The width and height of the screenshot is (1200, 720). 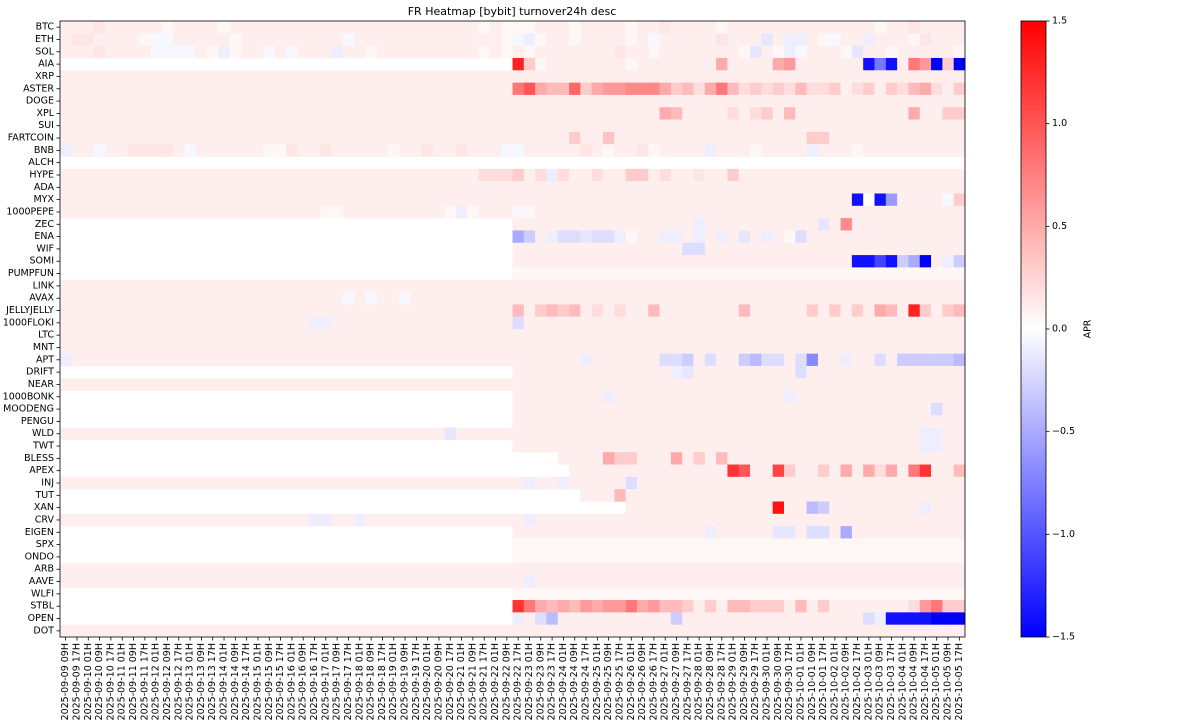 I want to click on y-tick-label: ARB, so click(x=44, y=569).